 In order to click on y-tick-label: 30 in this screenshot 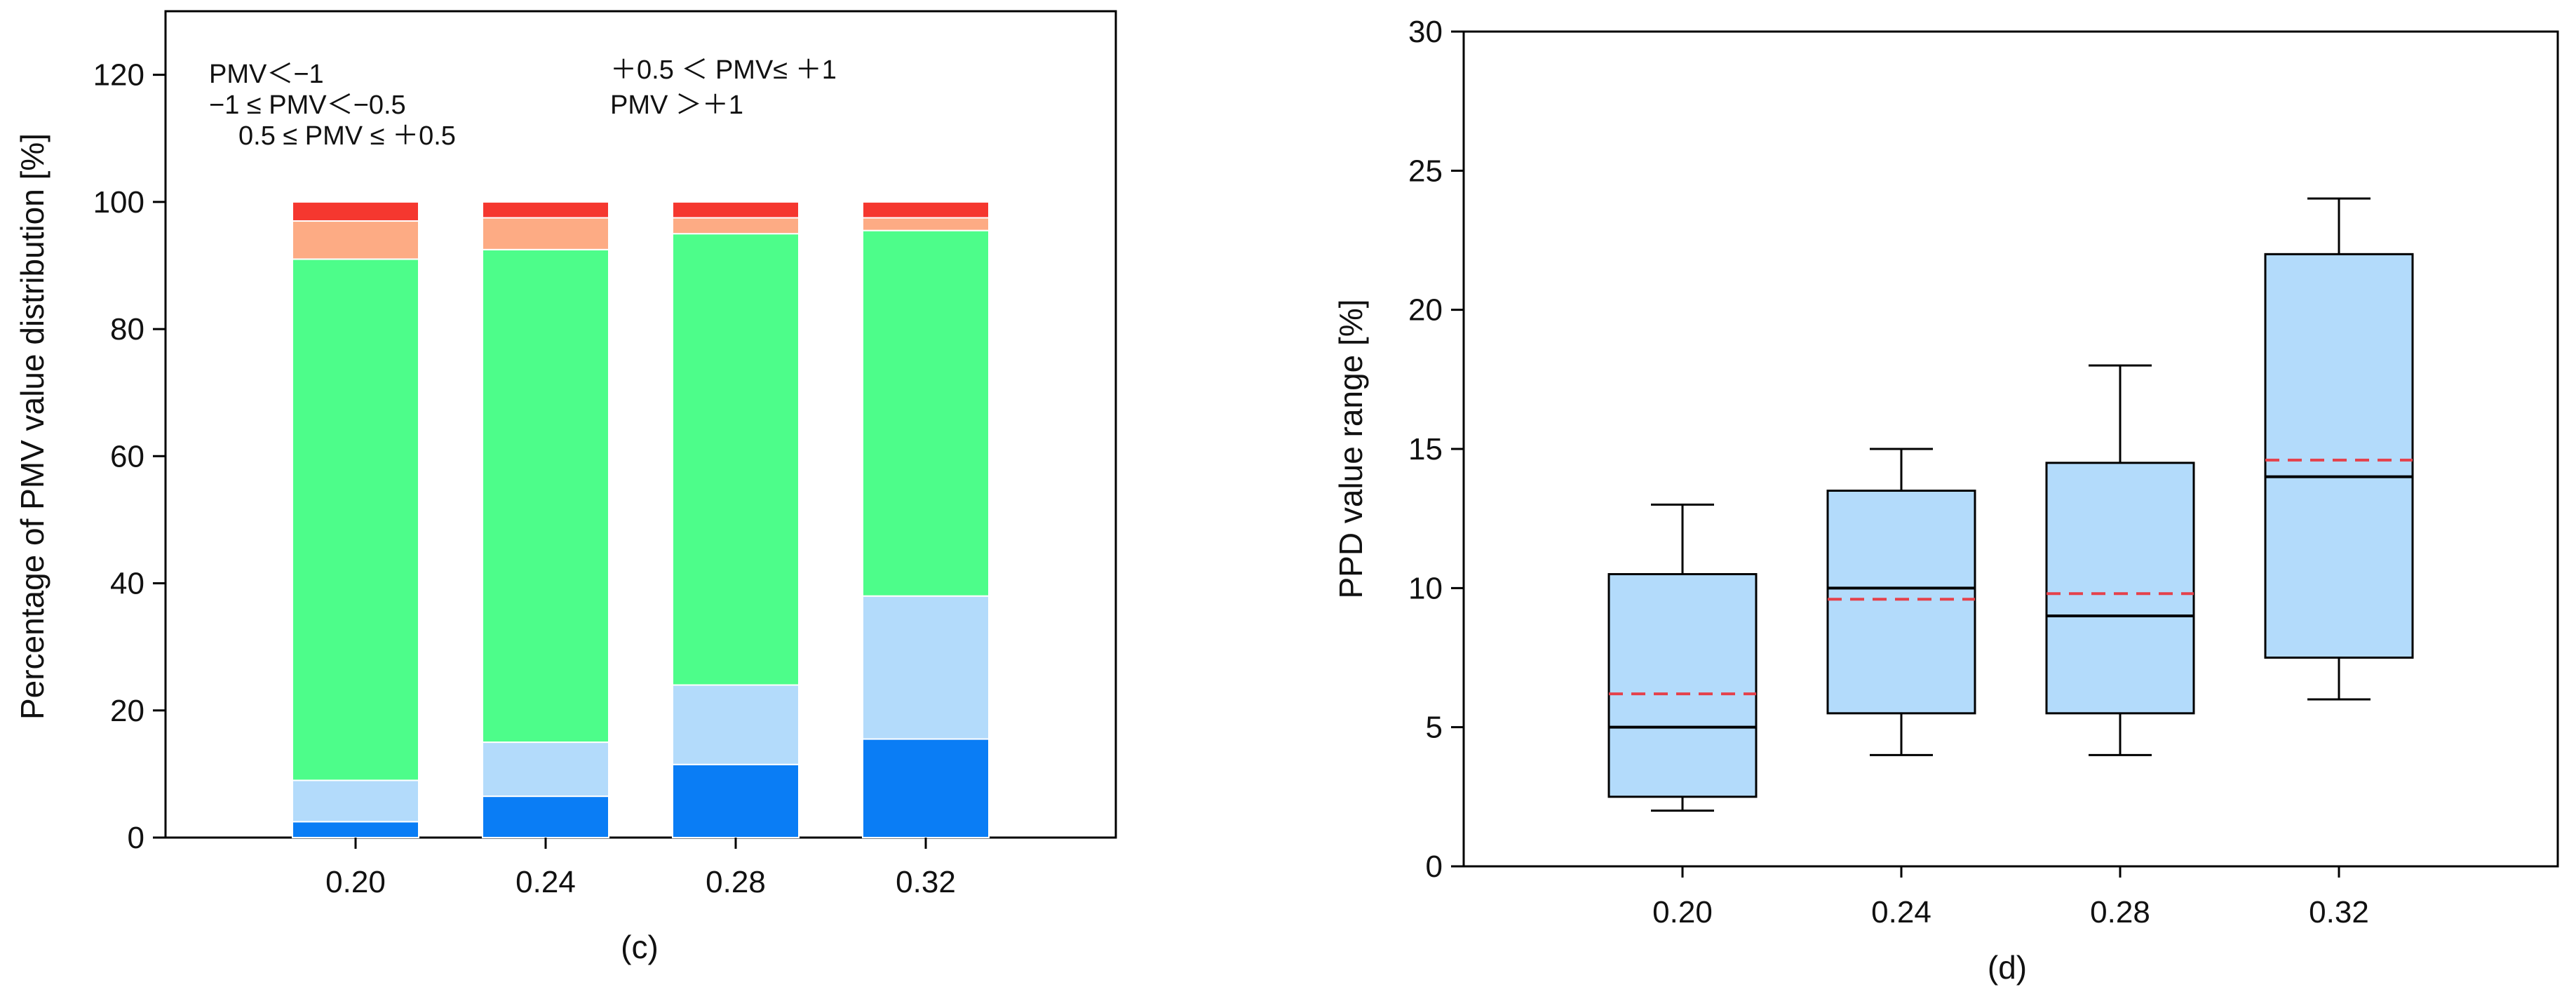, I will do `click(1425, 32)`.